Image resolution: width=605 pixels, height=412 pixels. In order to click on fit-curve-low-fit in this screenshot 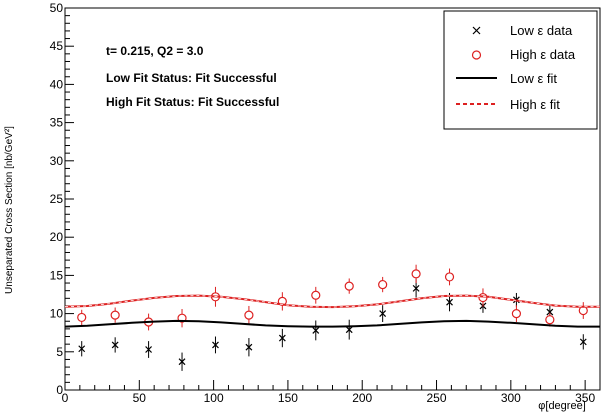, I will do `click(332, 323)`.